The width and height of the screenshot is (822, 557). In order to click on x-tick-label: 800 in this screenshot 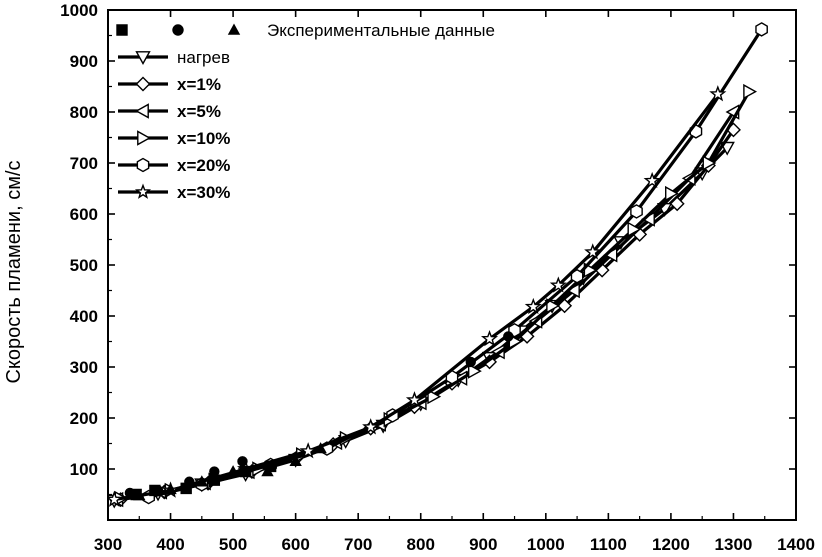, I will do `click(421, 544)`.